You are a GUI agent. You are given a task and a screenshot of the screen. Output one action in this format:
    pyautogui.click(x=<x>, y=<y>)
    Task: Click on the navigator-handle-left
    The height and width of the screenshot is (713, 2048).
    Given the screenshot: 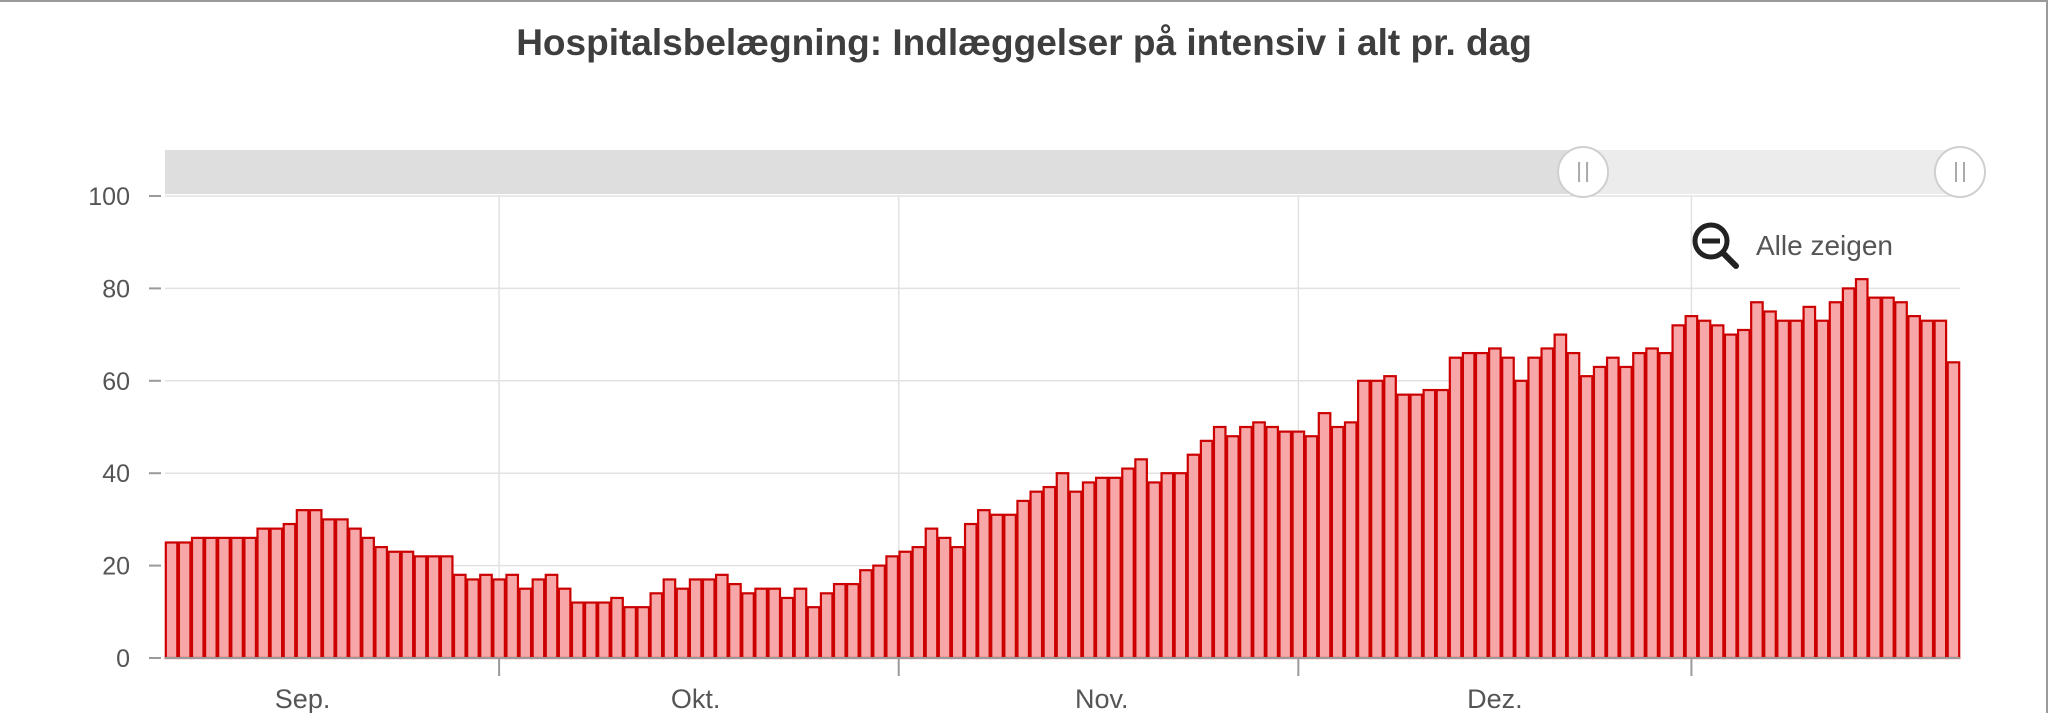 What is the action you would take?
    pyautogui.click(x=1583, y=172)
    